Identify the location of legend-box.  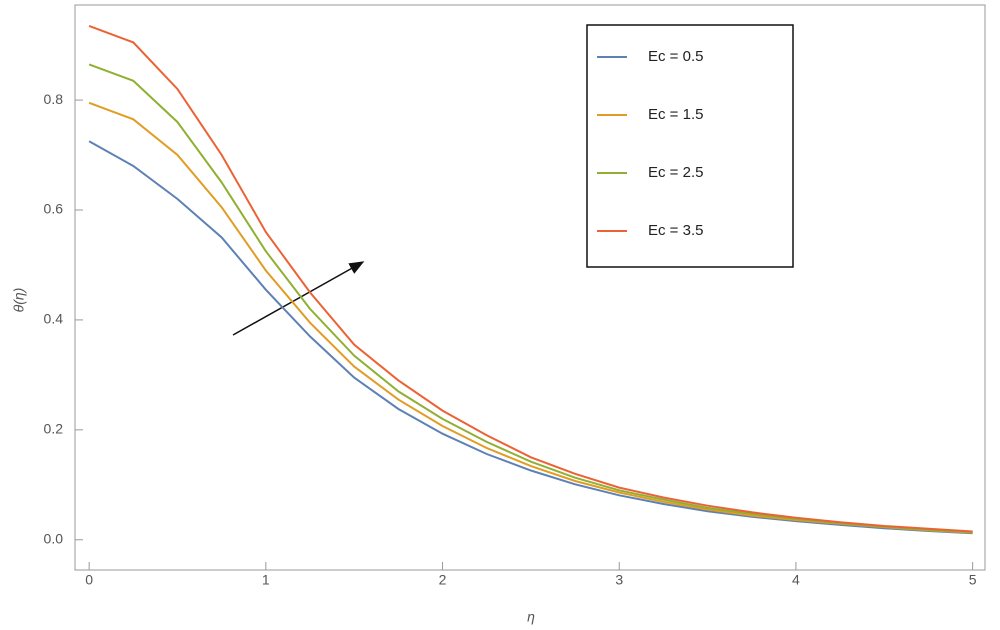
(690, 146).